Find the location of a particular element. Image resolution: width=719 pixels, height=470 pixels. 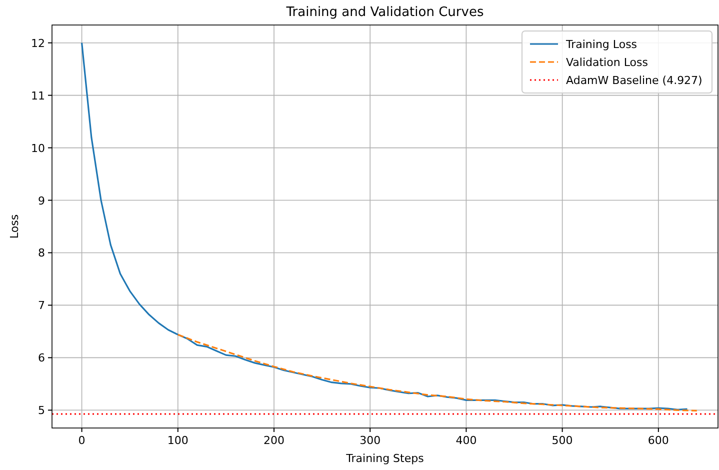

y-tick-label: 9 is located at coordinates (41, 201).